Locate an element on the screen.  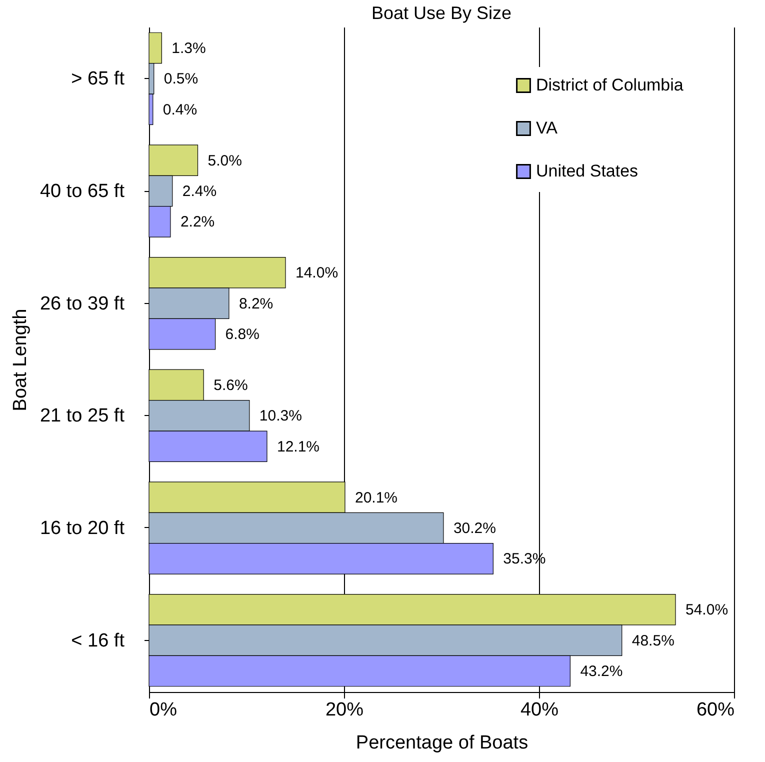
y-tick-label: 21 to 25 ft is located at coordinates (83, 416).